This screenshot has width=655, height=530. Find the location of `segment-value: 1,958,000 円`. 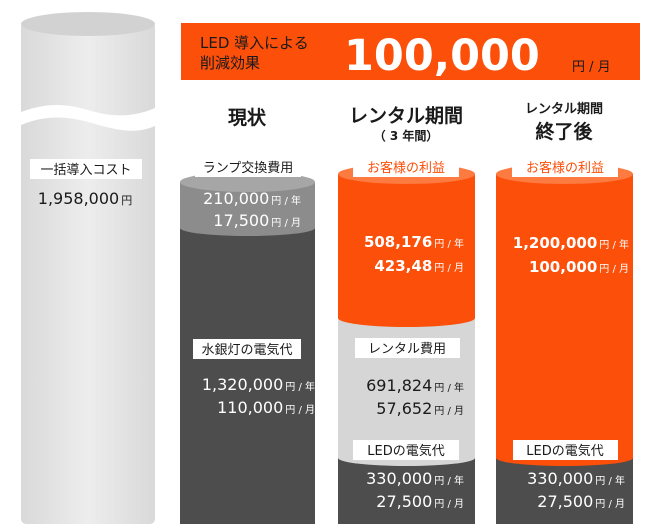

segment-value: 1,958,000 円 is located at coordinates (85, 198).